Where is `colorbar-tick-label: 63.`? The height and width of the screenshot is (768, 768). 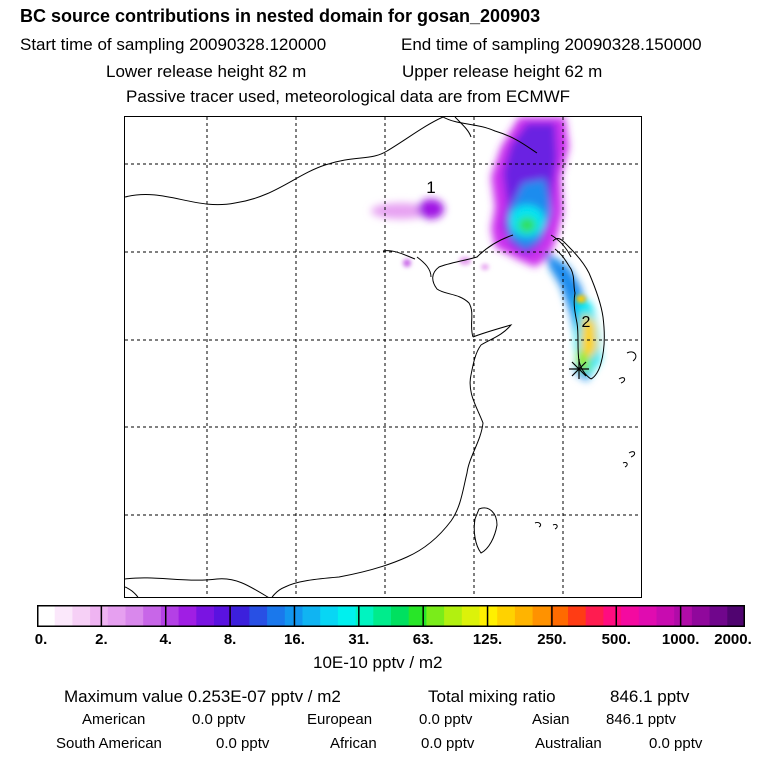 colorbar-tick-label: 63. is located at coordinates (423, 639).